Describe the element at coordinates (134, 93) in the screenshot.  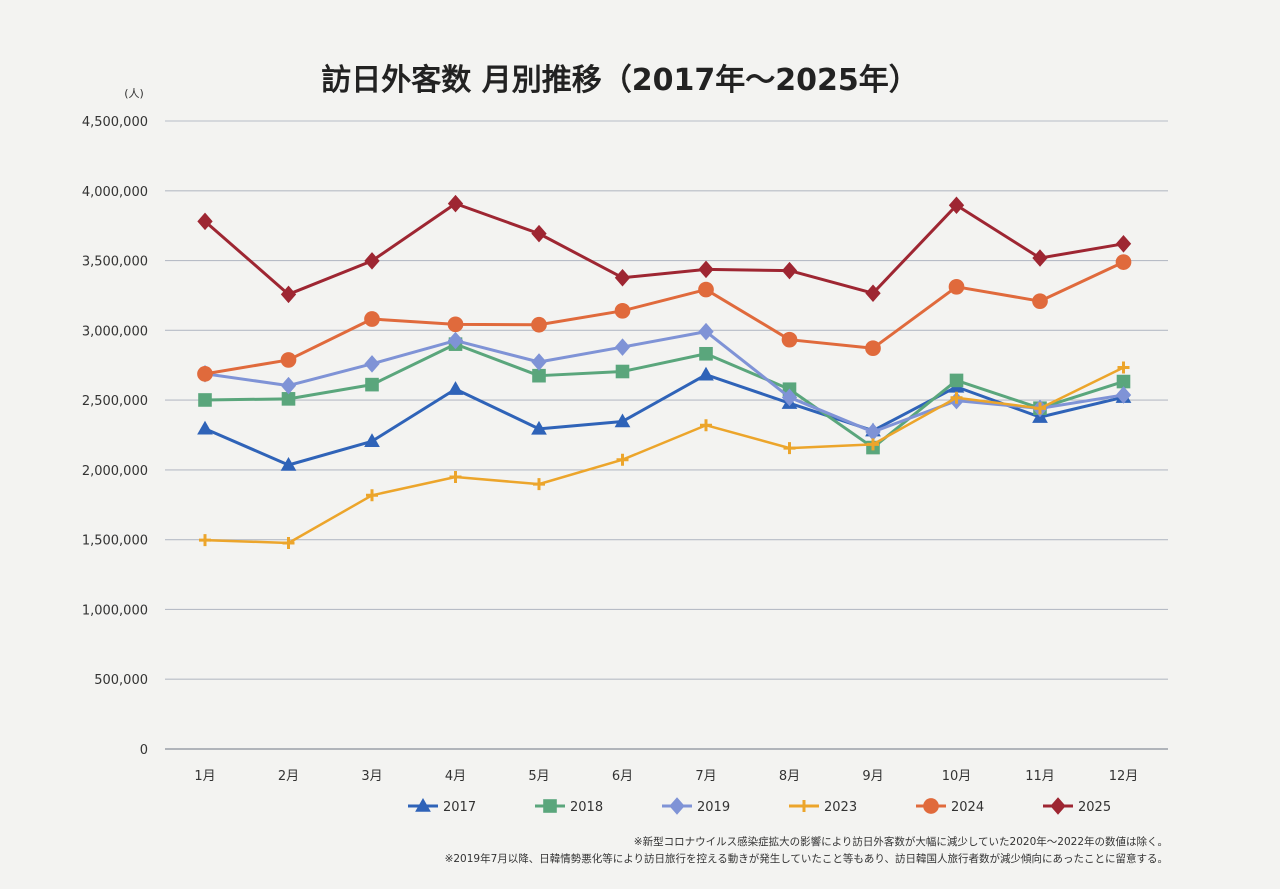
I see `y-axis-unit: (人)` at that location.